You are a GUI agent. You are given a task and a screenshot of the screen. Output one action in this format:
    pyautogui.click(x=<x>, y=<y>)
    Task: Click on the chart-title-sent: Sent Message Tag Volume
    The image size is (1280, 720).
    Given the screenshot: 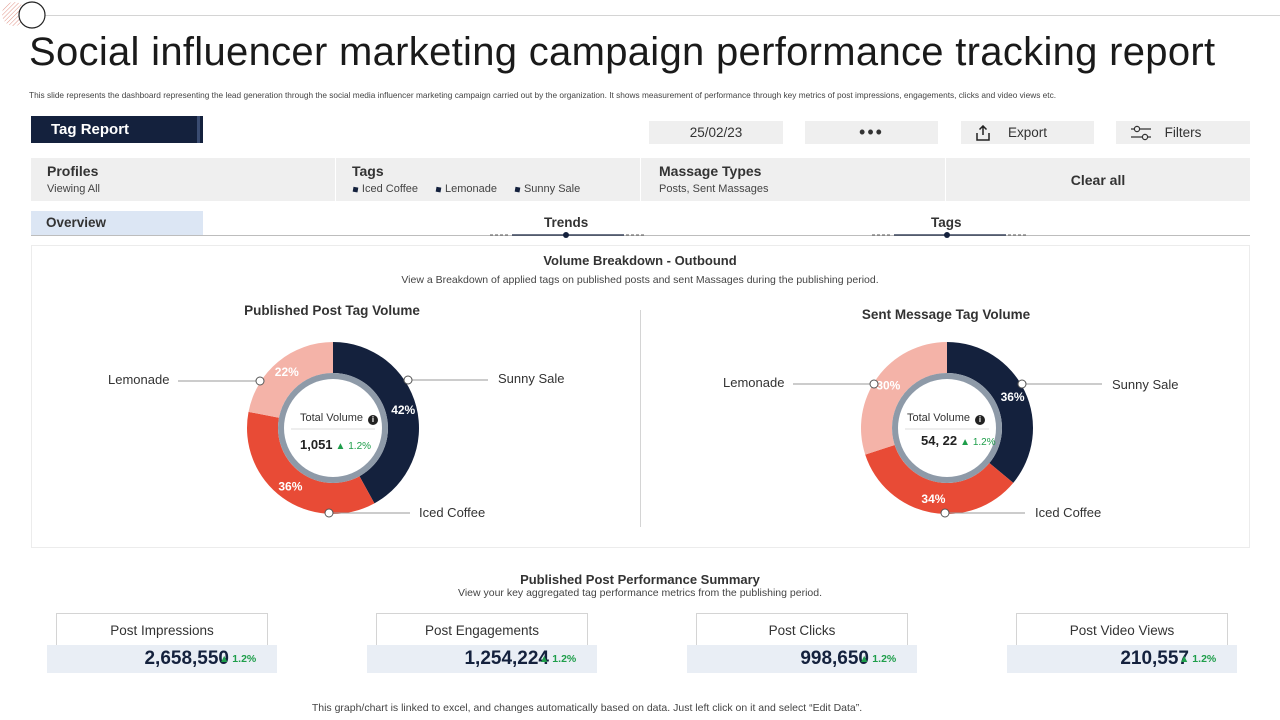 What is the action you would take?
    pyautogui.click(x=946, y=314)
    